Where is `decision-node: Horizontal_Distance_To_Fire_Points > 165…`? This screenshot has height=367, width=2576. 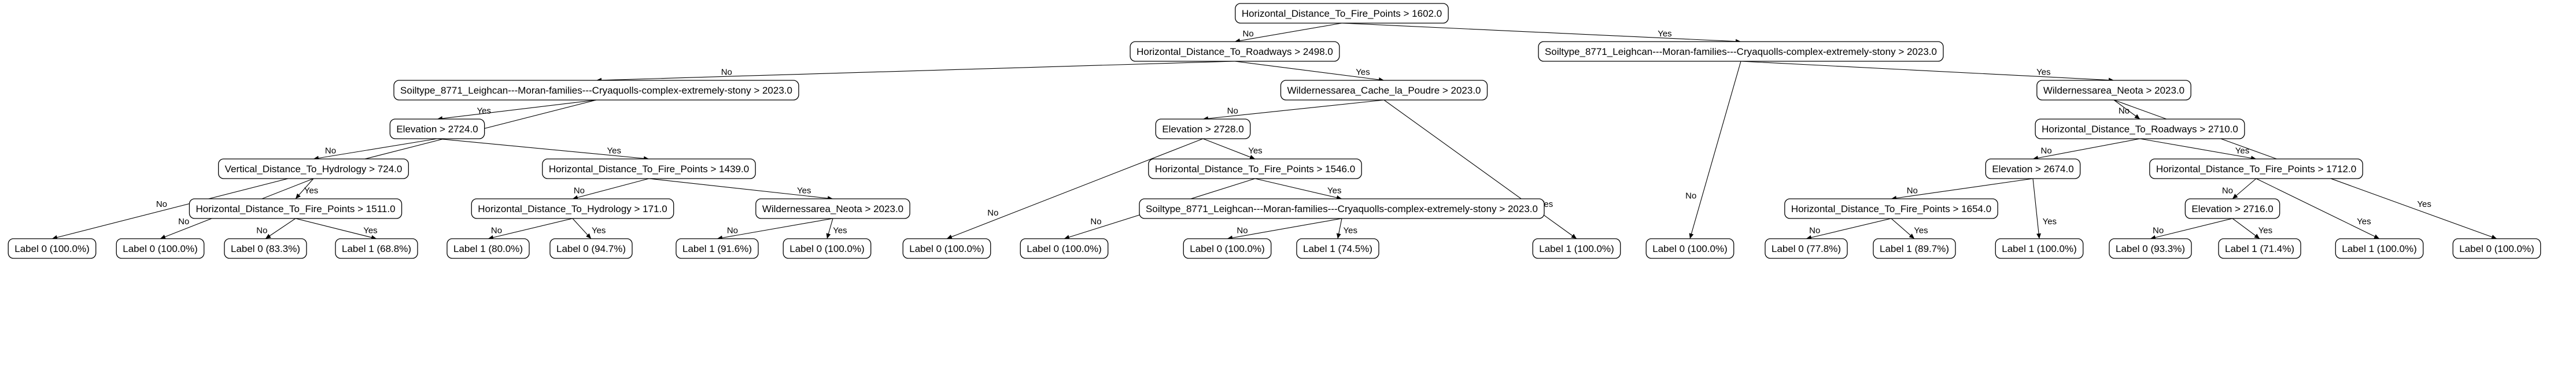
decision-node: Horizontal_Distance_To_Fire_Points > 165… is located at coordinates (1891, 208).